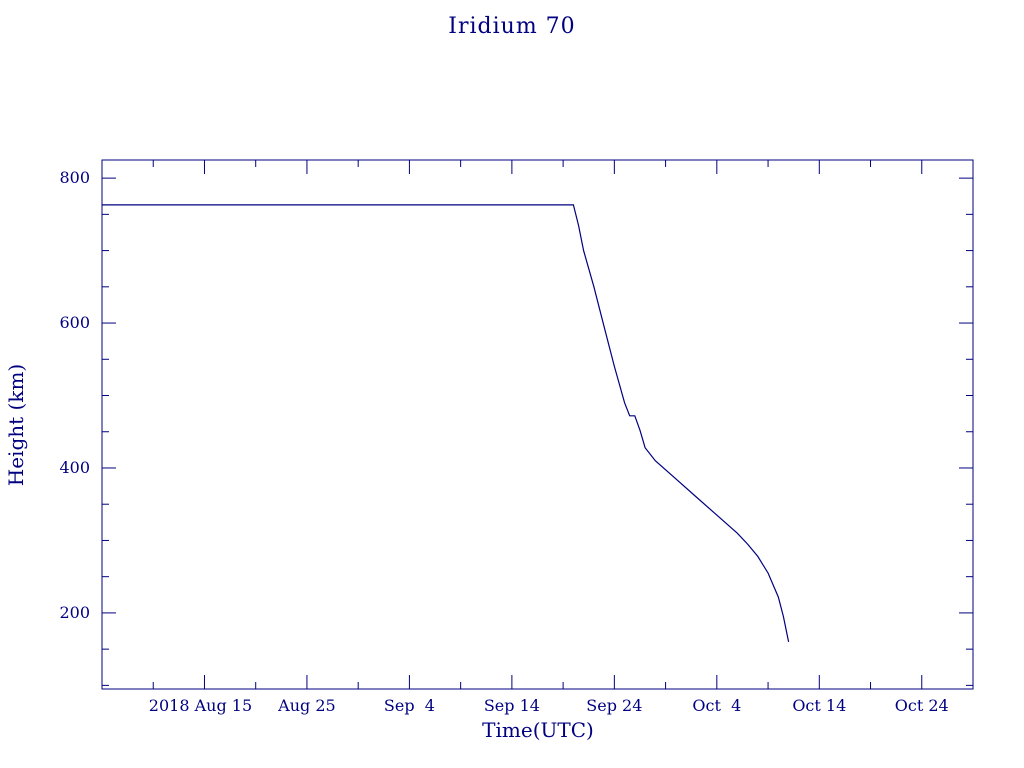 The image size is (1024, 768). What do you see at coordinates (716, 705) in the screenshot?
I see `x-tick-label: Oct 4` at bounding box center [716, 705].